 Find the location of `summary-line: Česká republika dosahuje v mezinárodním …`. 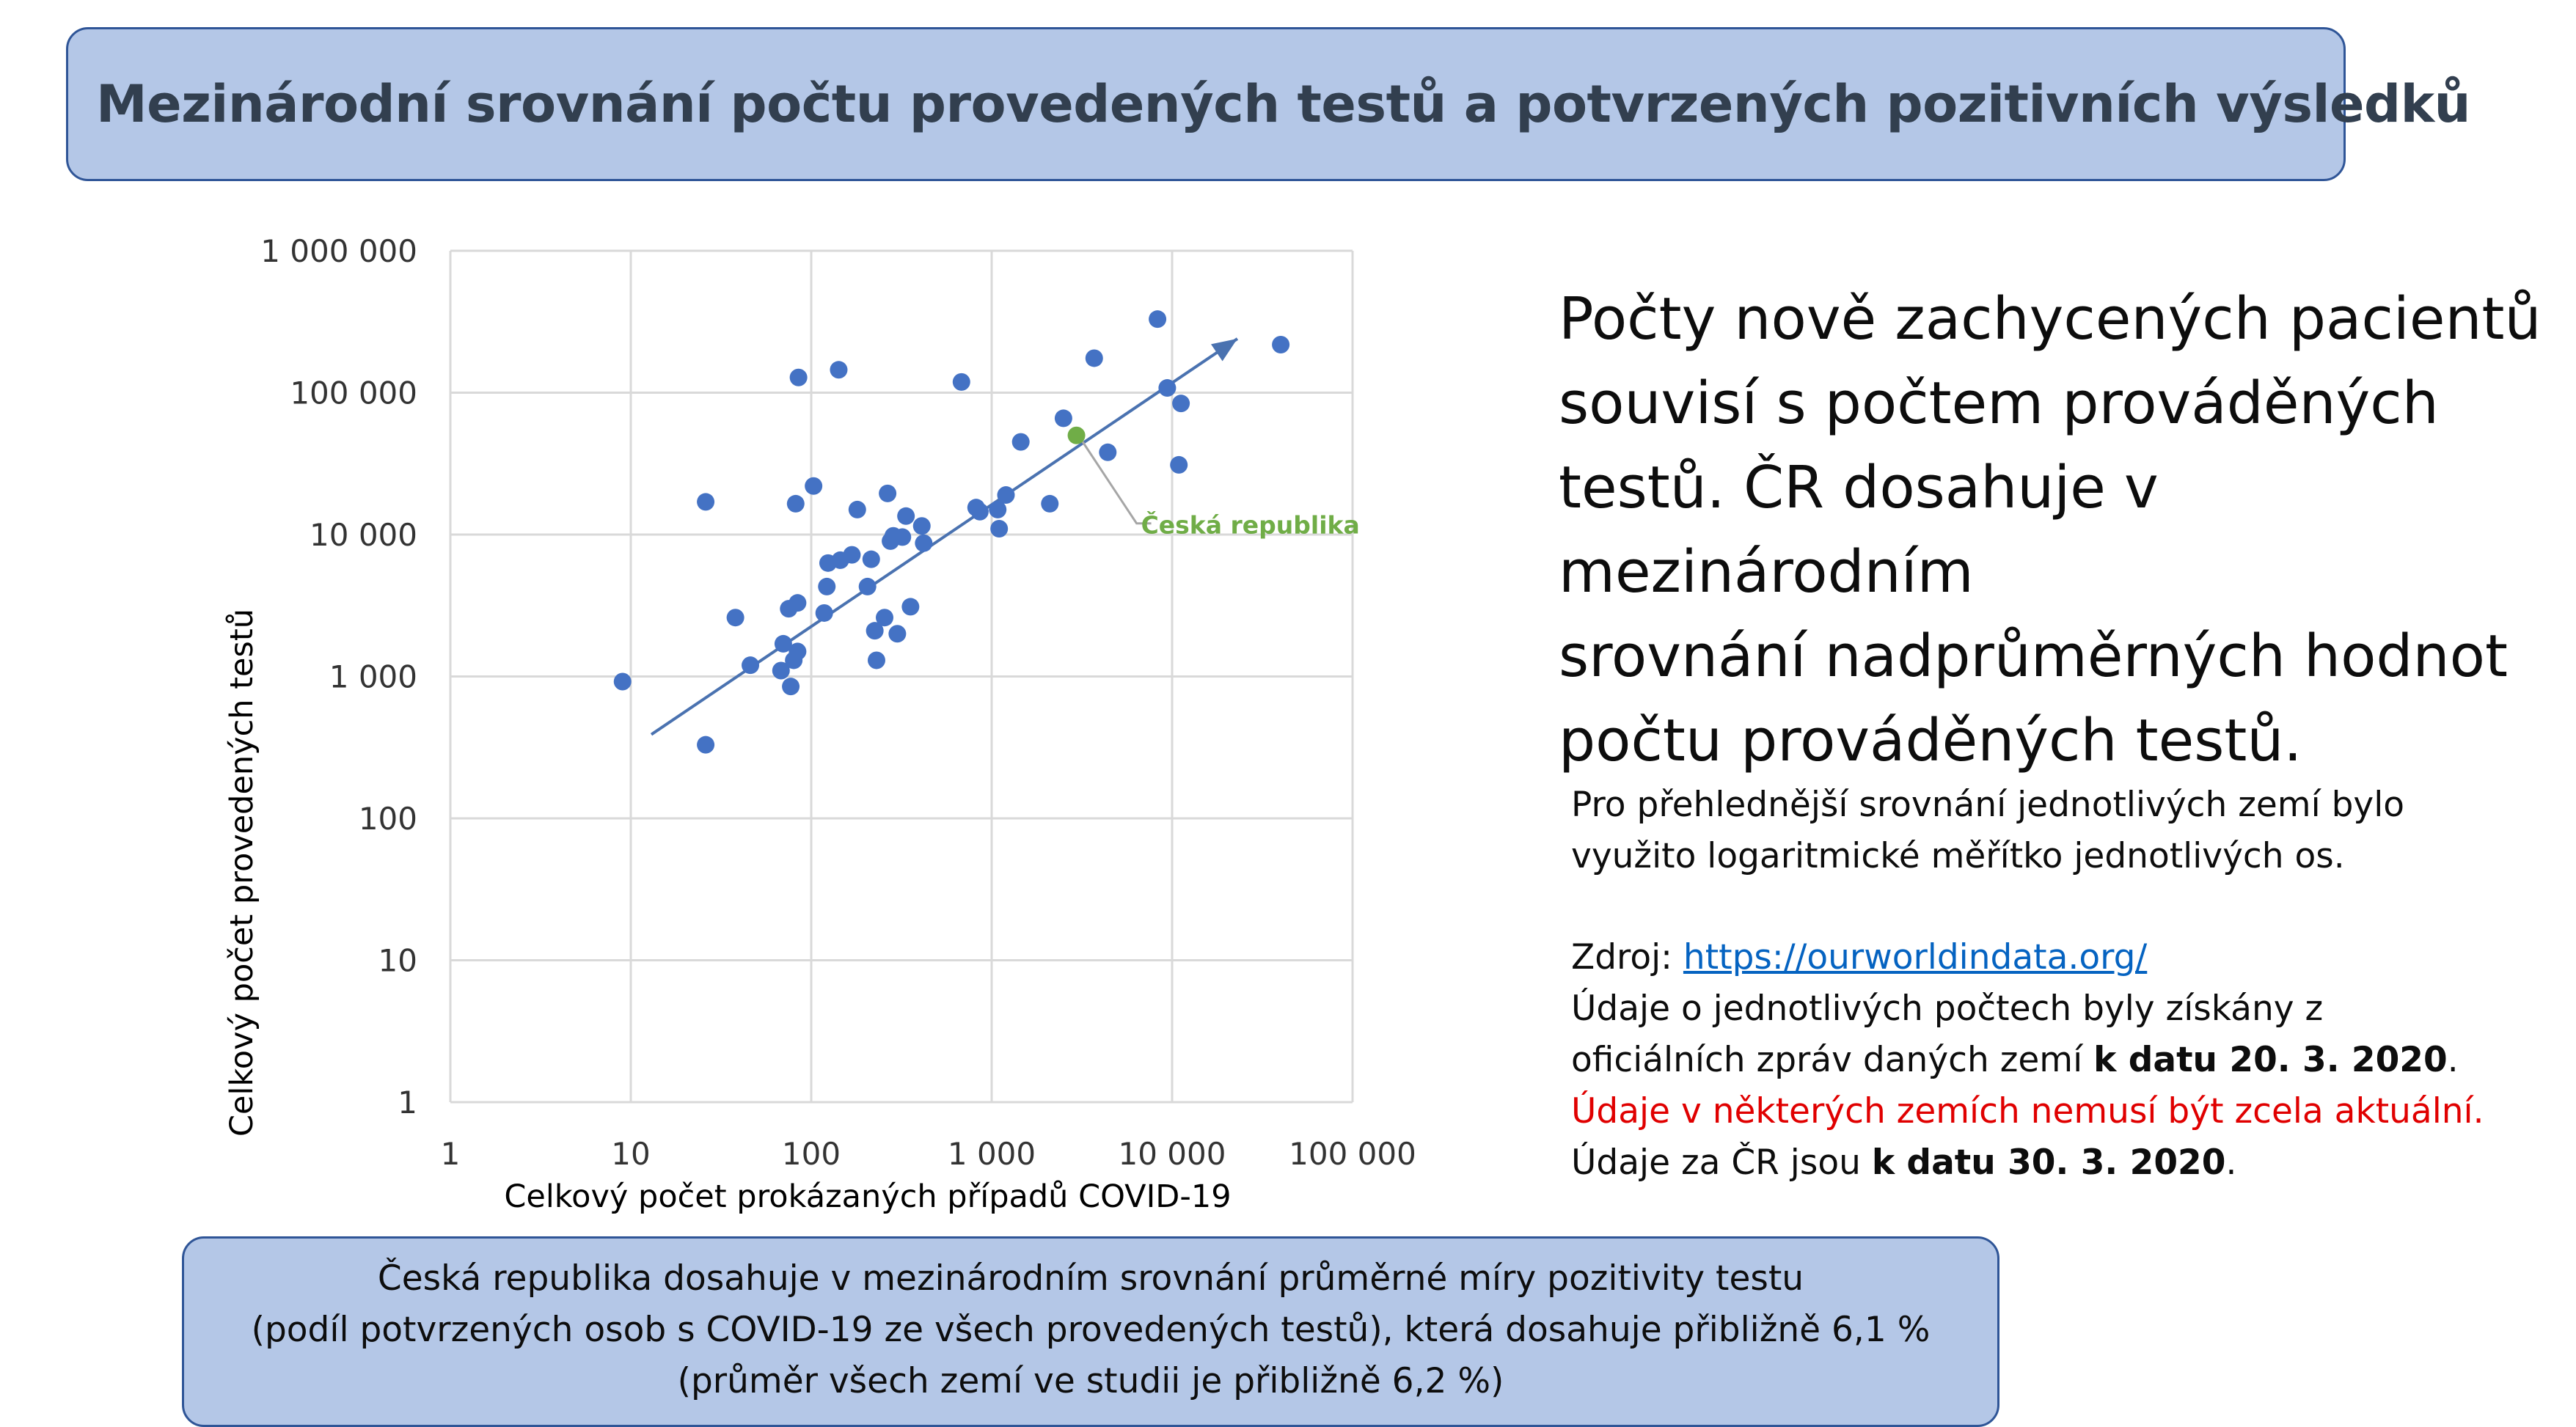

summary-line: Česká republika dosahuje v mezinárodním … is located at coordinates (1090, 1278).